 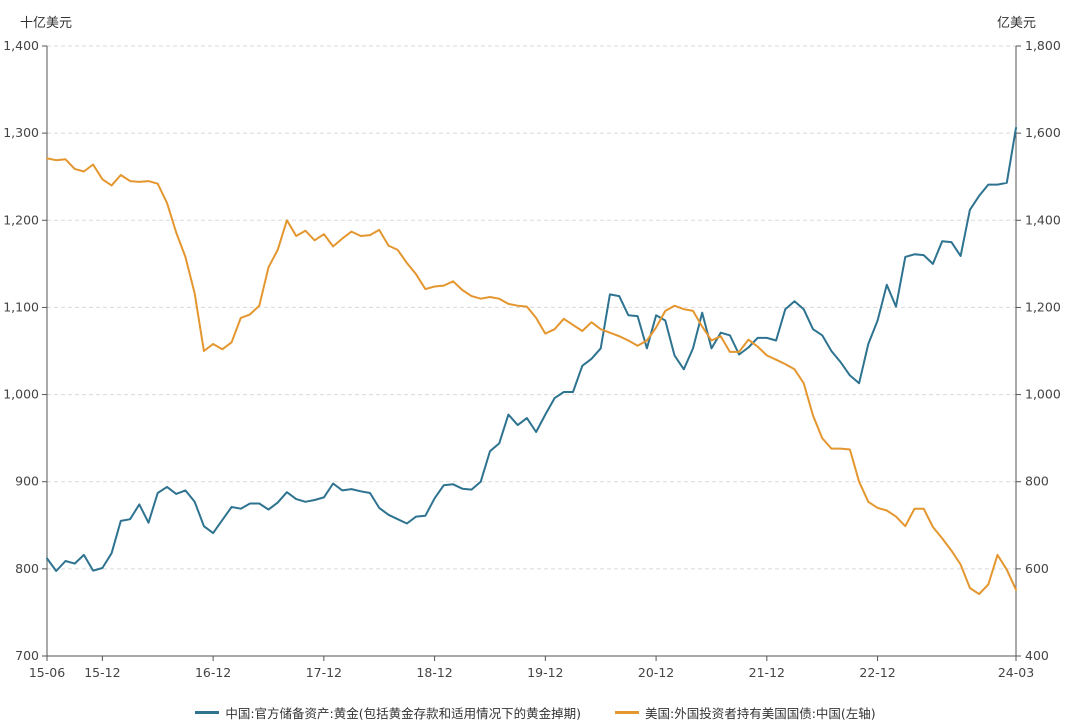 I want to click on right-tick-label: 1,800, so click(x=1043, y=45).